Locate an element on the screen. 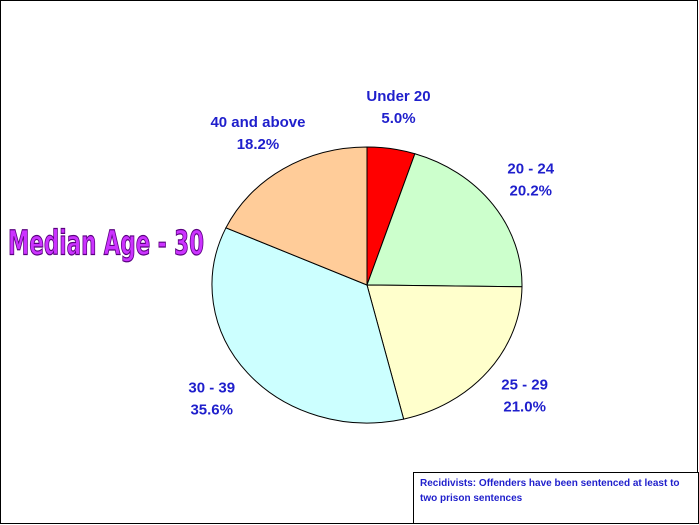 The width and height of the screenshot is (699, 525). slice-label: 40 and above is located at coordinates (257, 122).